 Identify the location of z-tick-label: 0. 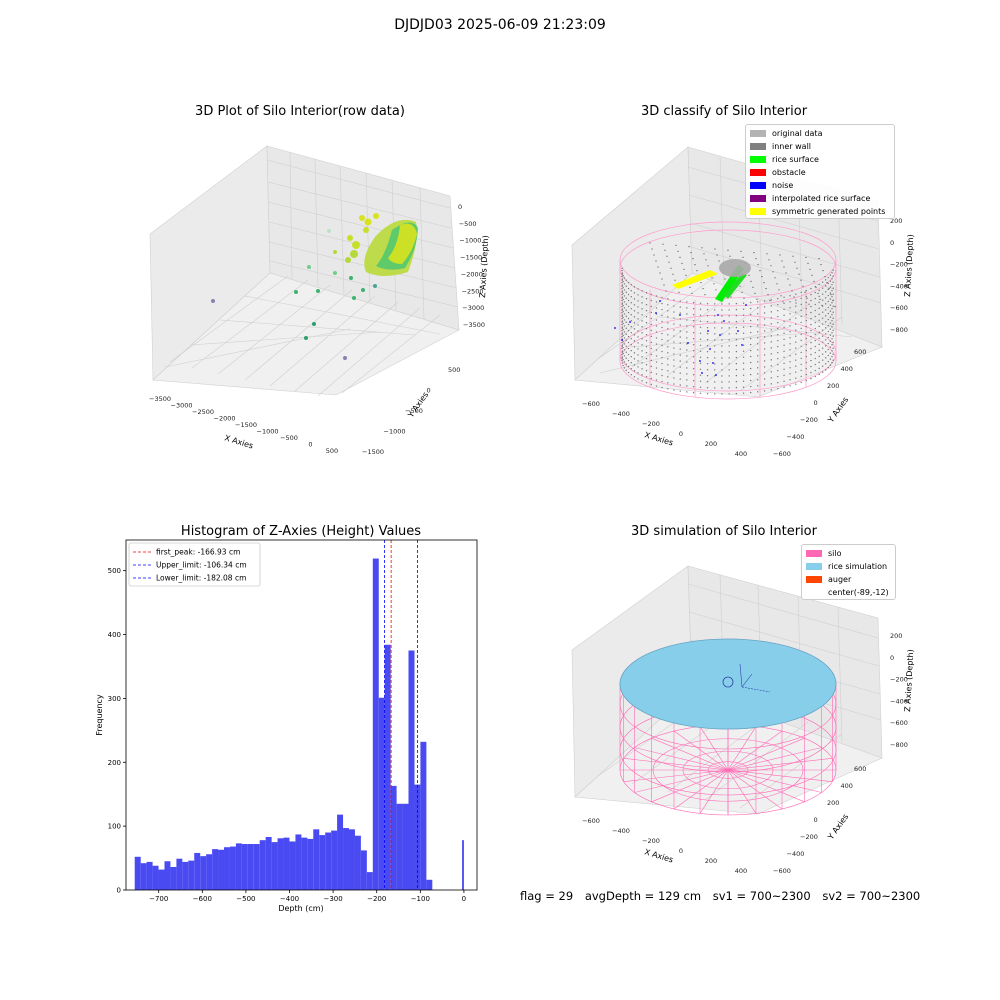
(892, 243).